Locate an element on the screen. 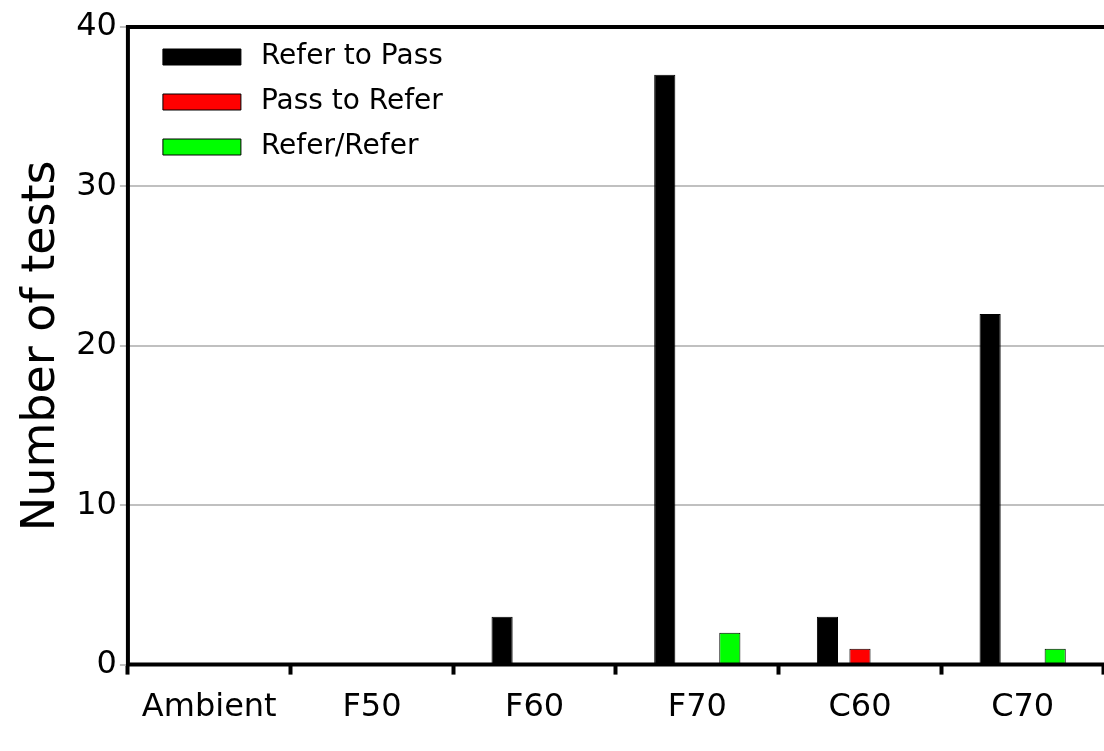  x-tick-label: F70 is located at coordinates (697, 705).